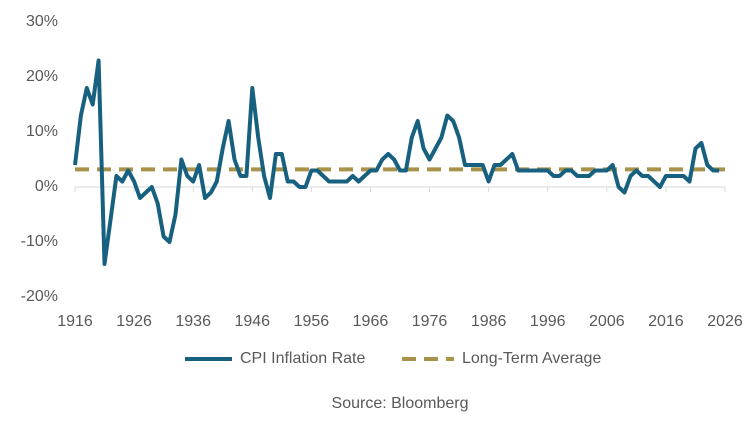 This screenshot has width=749, height=436. I want to click on x-tick-label: 2016, so click(666, 321).